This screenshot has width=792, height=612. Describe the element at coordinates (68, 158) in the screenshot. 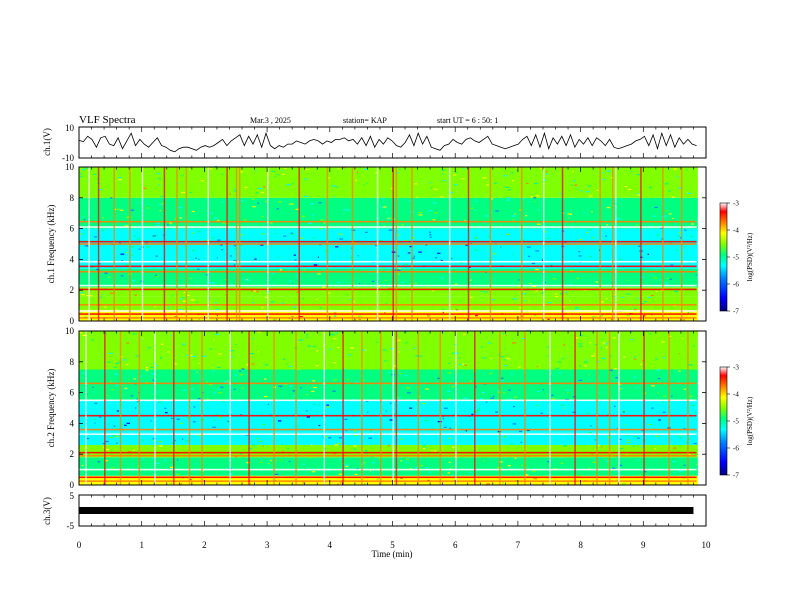

I see `ch1-ytick-bottom: -10` at that location.